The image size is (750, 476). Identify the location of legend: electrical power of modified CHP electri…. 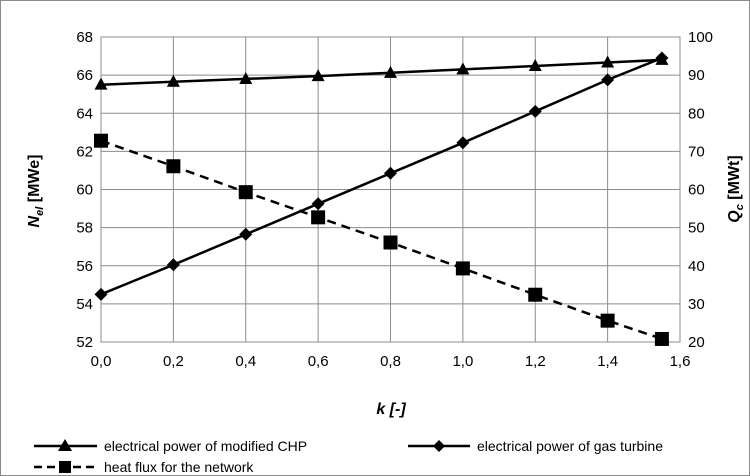
(348, 456).